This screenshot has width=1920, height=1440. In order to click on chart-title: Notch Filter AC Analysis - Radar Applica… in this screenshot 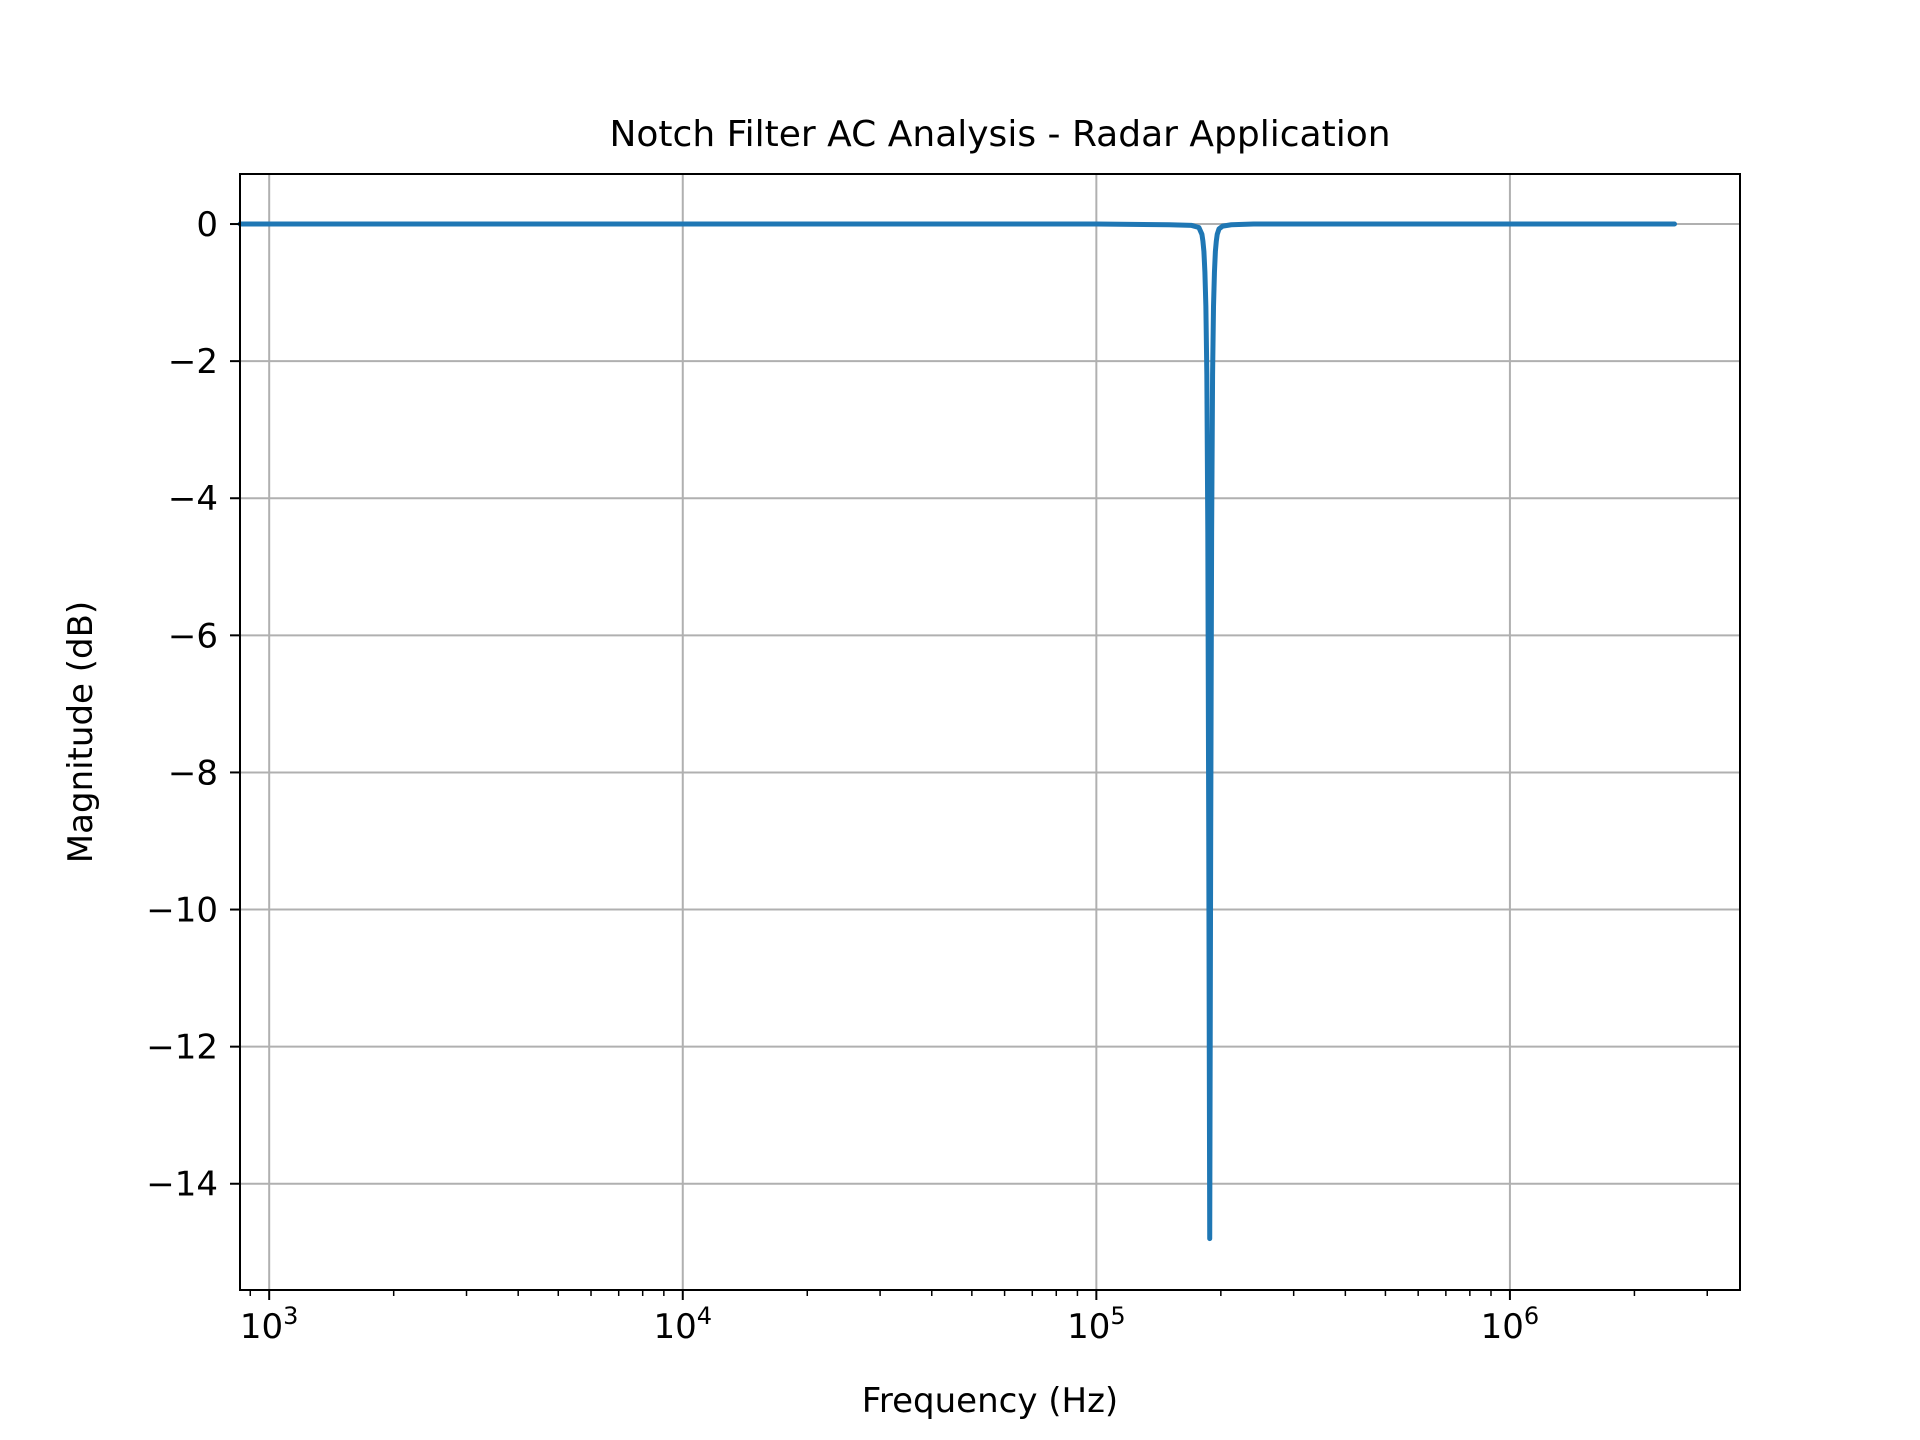, I will do `click(999, 134)`.